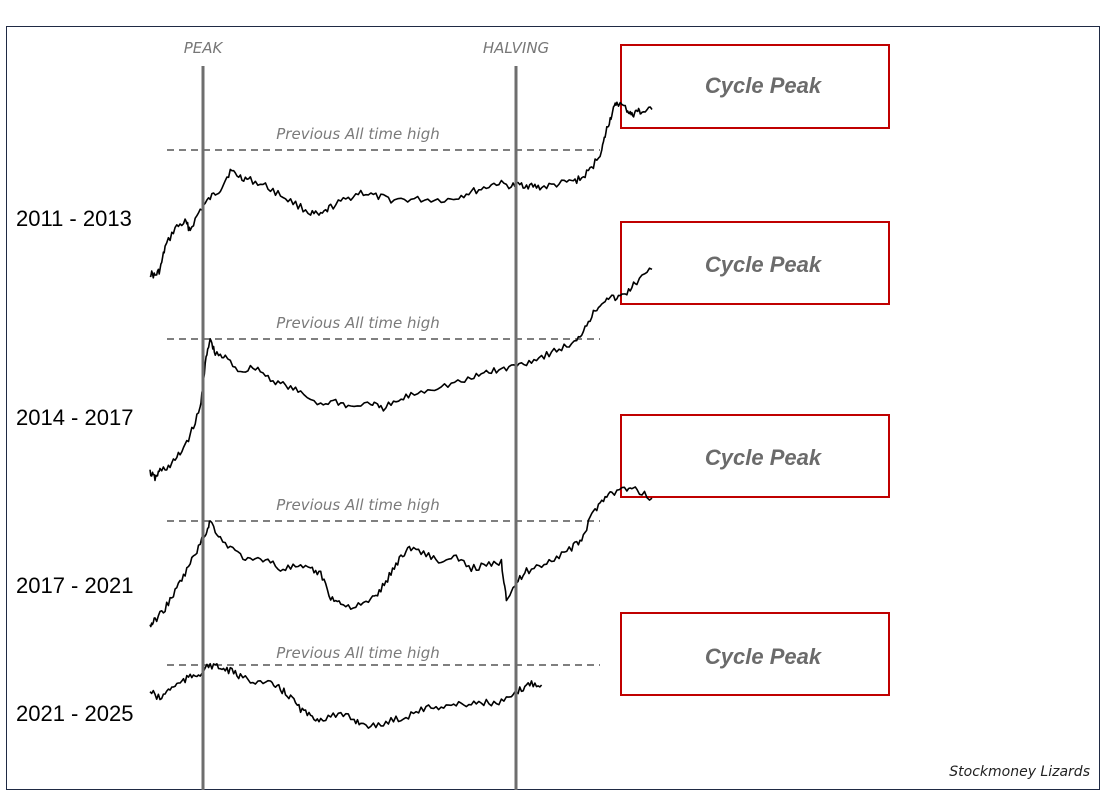 This screenshot has width=1106, height=800. What do you see at coordinates (357, 134) in the screenshot?
I see `previous-ath-label-1: Previous All time high` at bounding box center [357, 134].